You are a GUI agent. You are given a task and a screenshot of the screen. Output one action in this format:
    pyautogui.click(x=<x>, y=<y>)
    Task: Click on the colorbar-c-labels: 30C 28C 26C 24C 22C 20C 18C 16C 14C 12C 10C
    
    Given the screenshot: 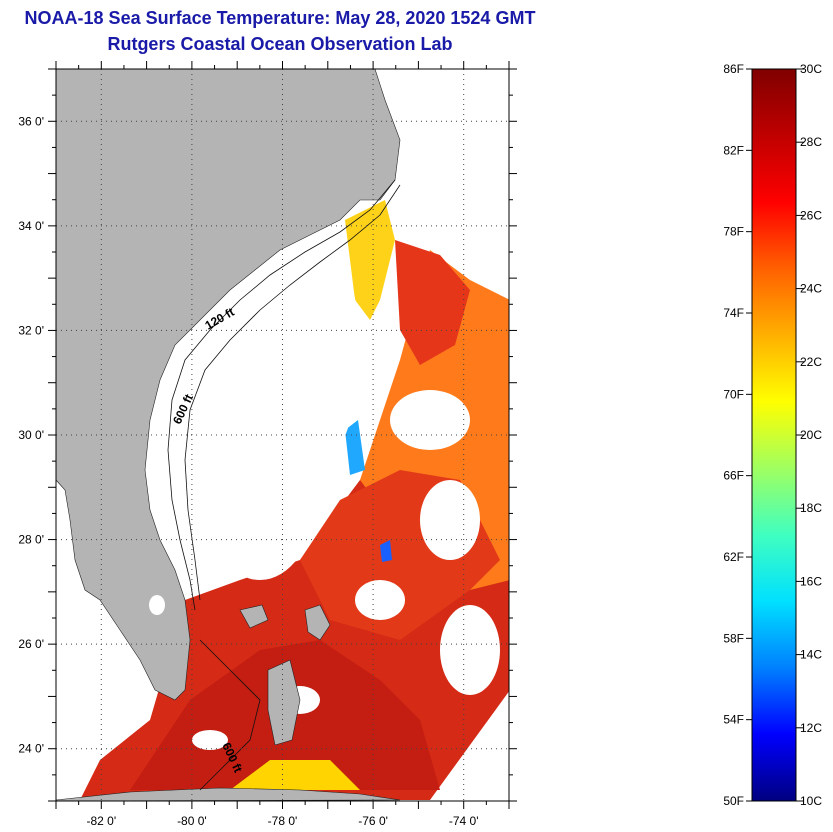 What is the action you would take?
    pyautogui.click(x=811, y=435)
    